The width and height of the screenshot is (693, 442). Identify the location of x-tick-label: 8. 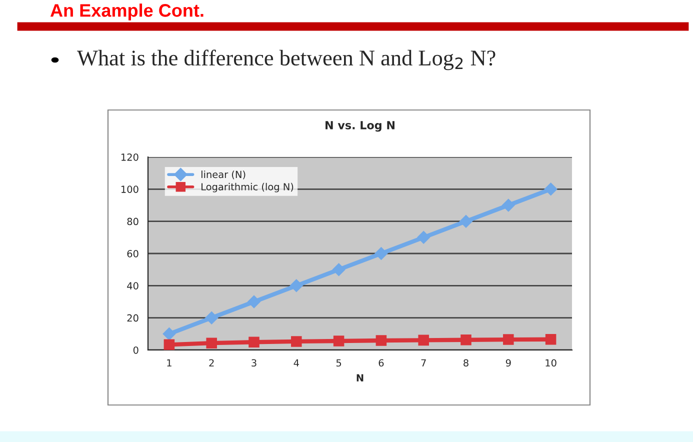
(466, 363).